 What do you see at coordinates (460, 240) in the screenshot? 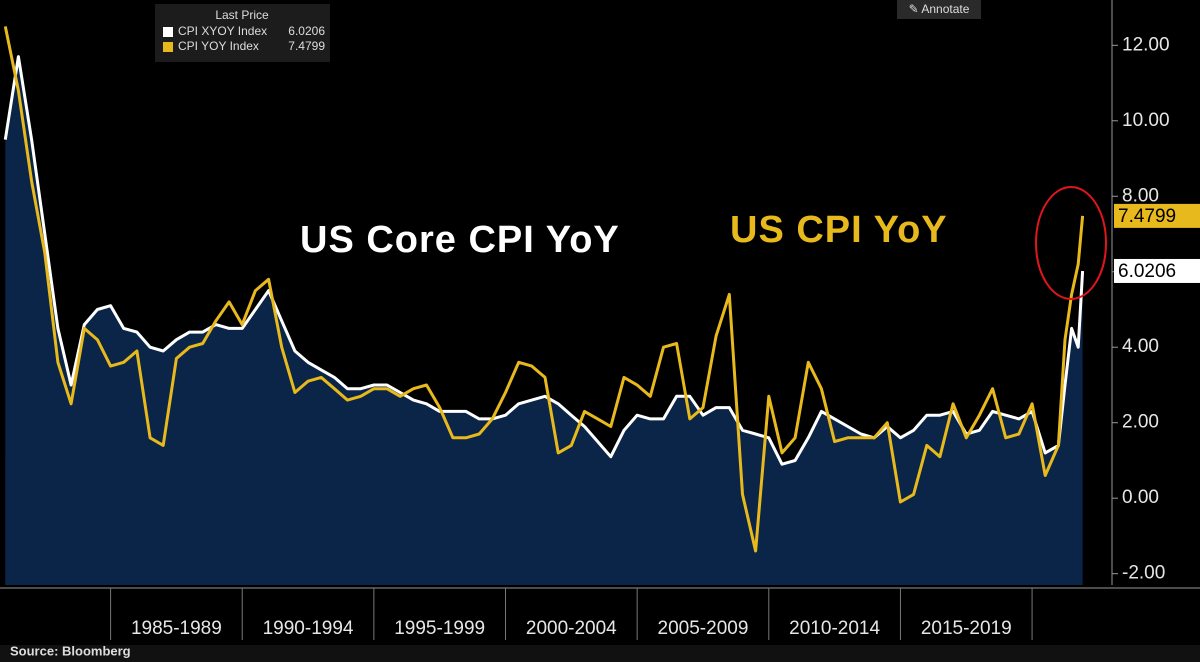
I see `annotation: US Core CPI YoY` at bounding box center [460, 240].